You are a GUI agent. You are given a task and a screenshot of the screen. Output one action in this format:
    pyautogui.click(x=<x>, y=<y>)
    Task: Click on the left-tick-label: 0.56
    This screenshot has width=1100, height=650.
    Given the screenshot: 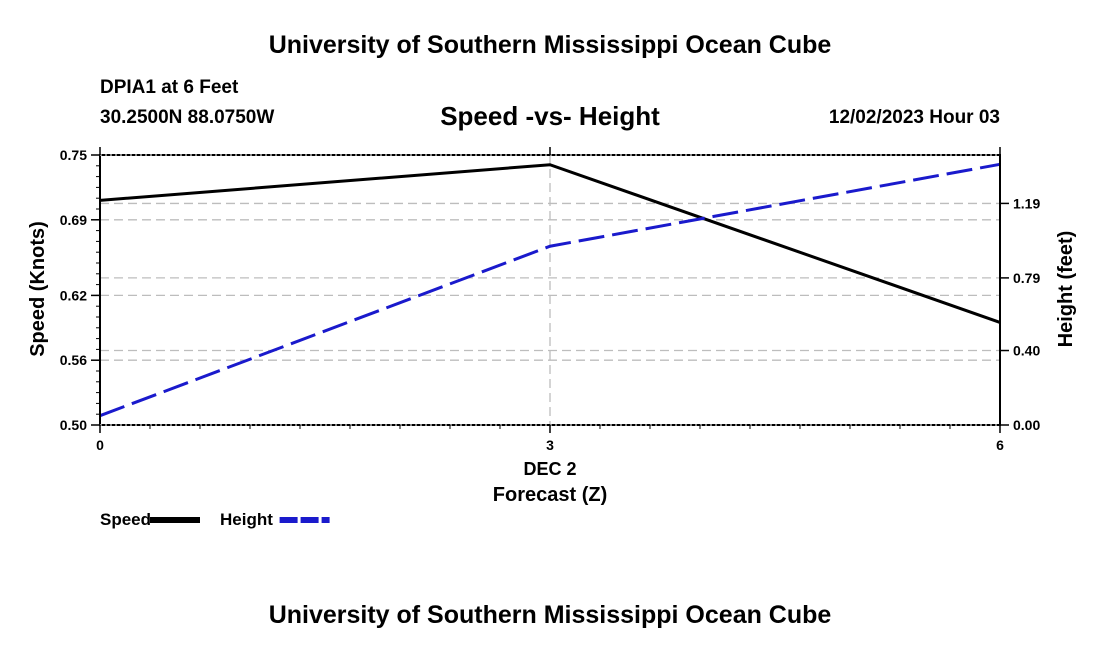 What is the action you would take?
    pyautogui.click(x=73, y=360)
    